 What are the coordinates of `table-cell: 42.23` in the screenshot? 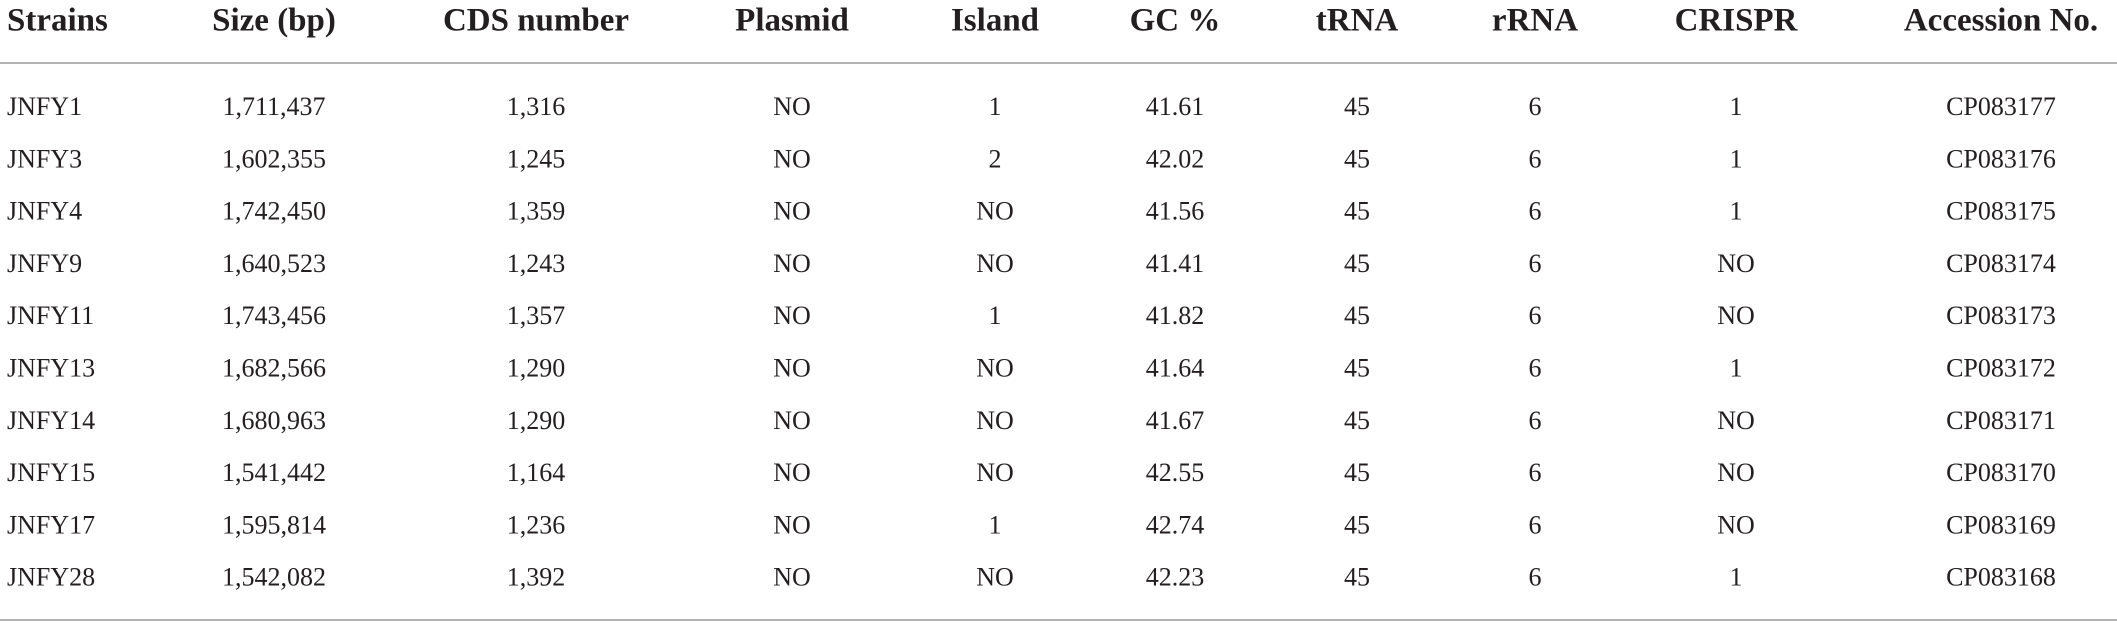 It's located at (1175, 577).